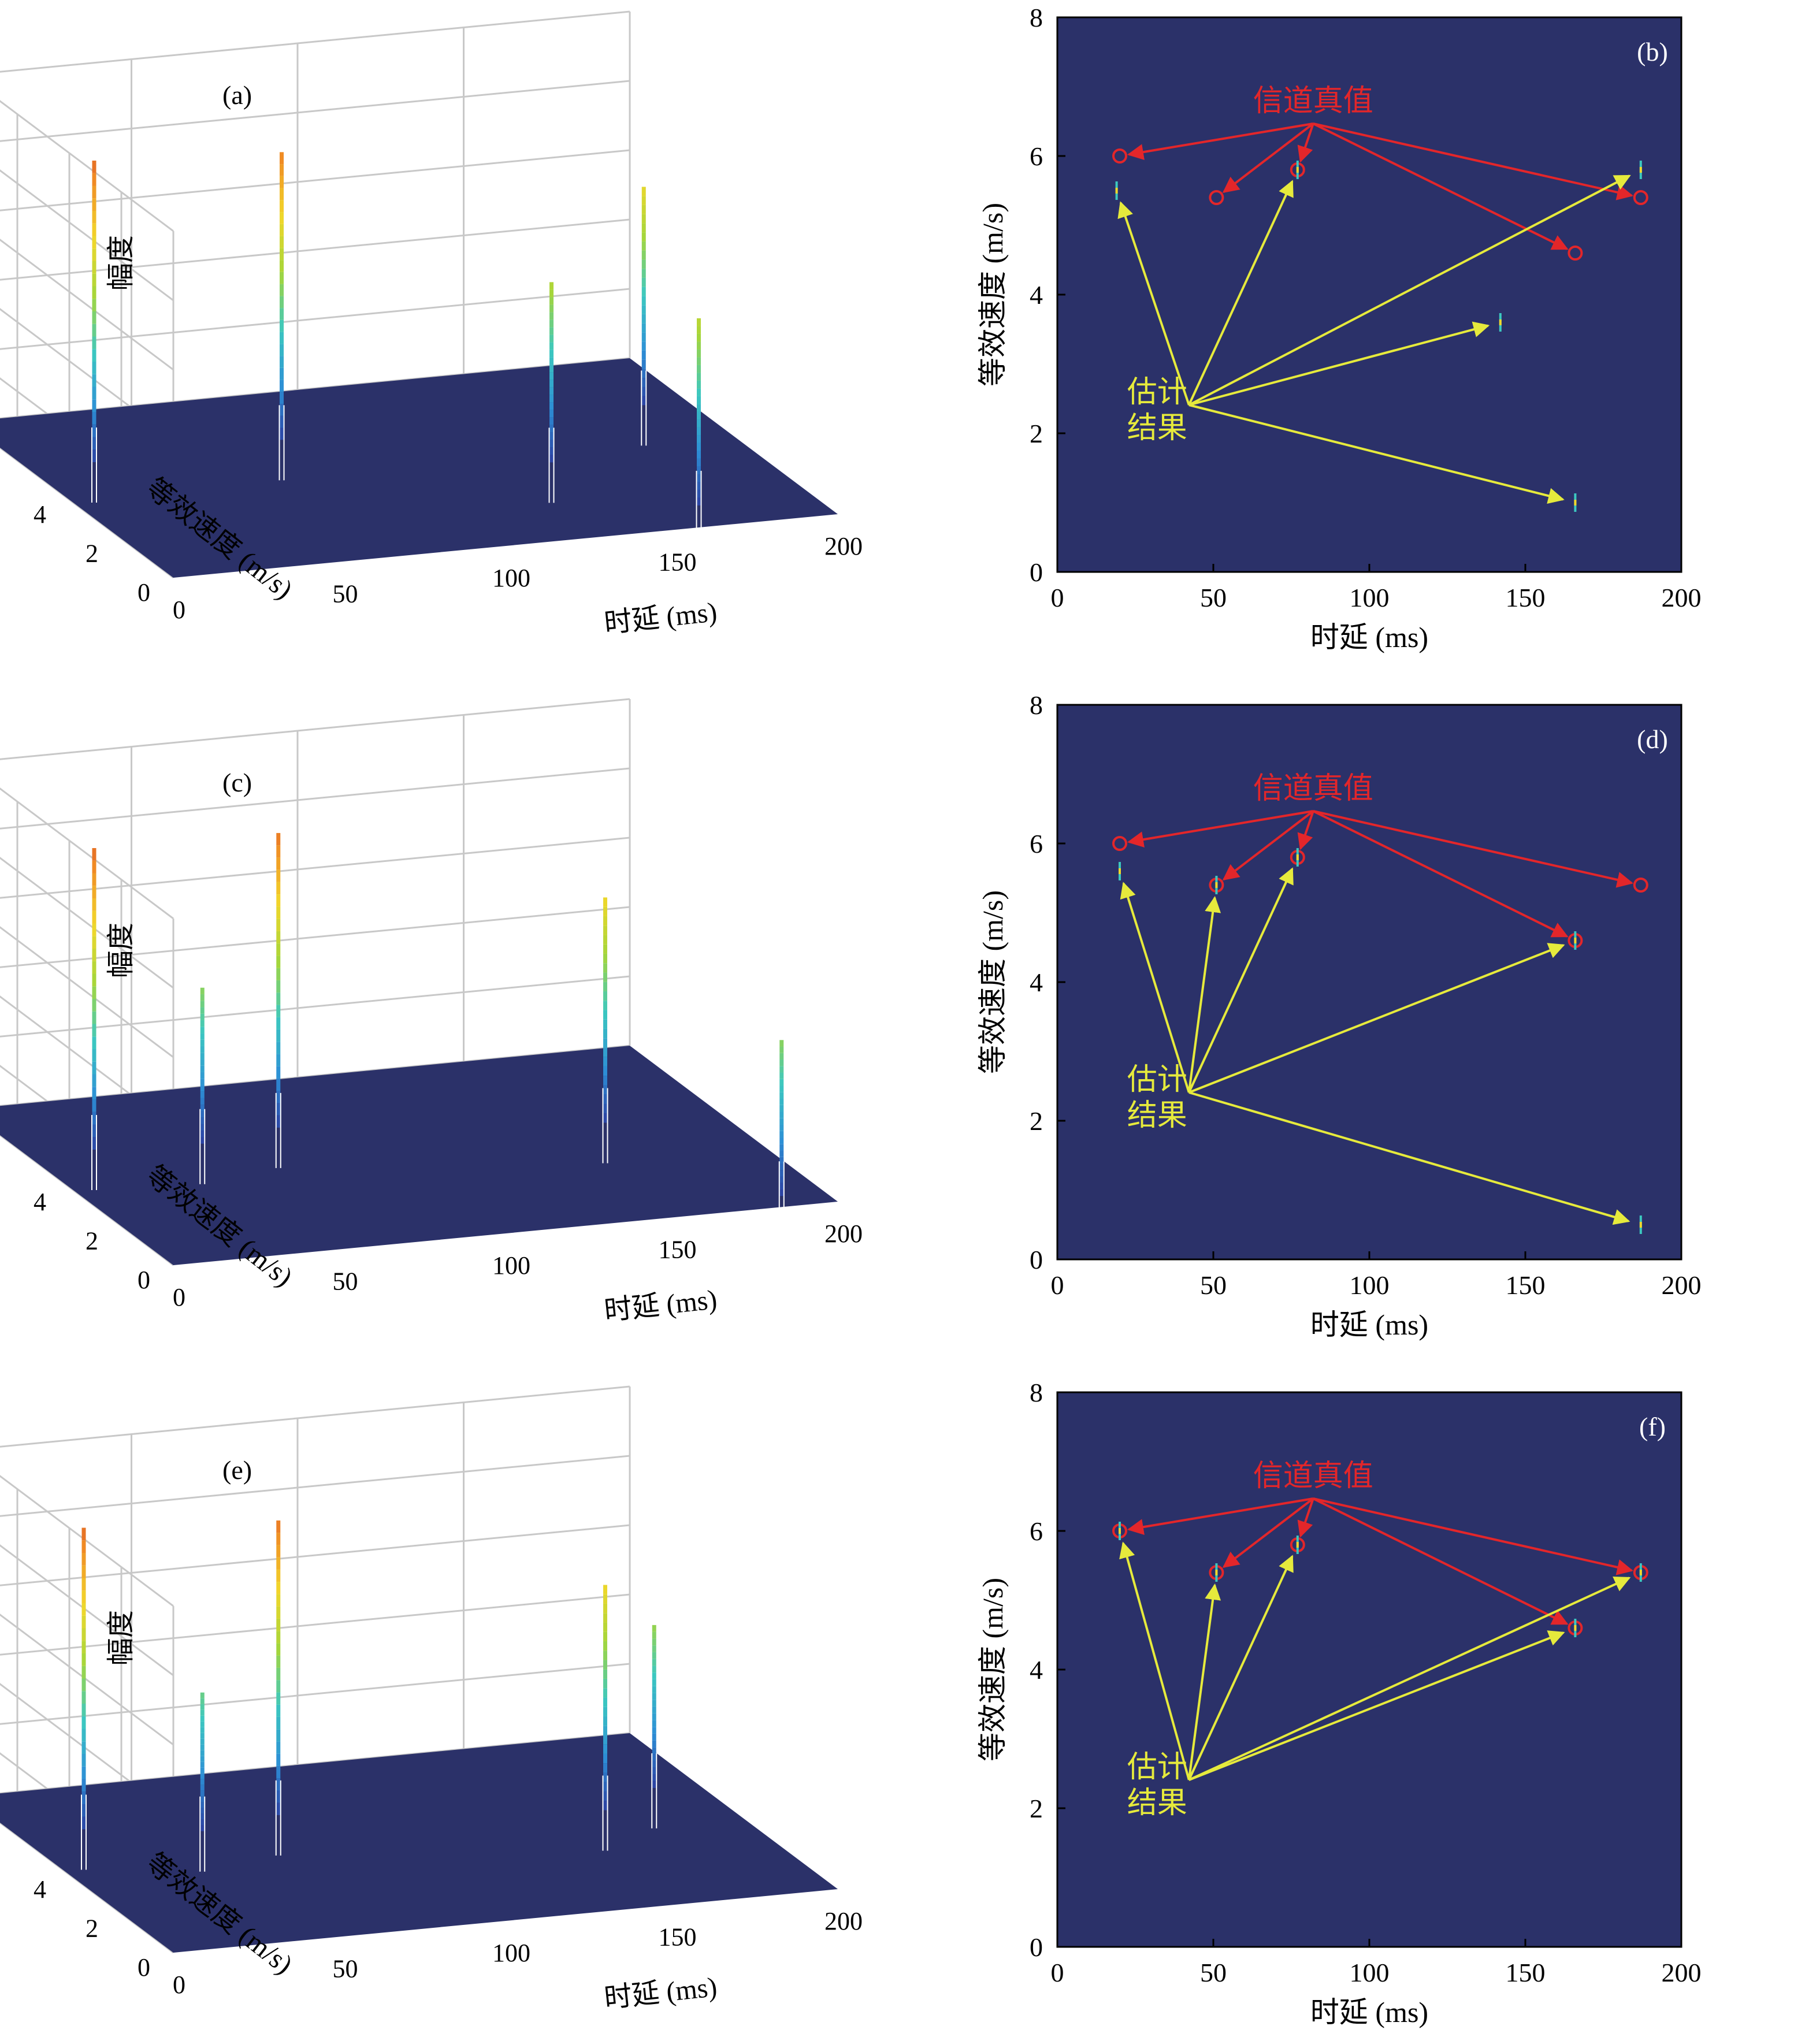  What do you see at coordinates (1157, 392) in the screenshot?
I see `estimate-label: 估计` at bounding box center [1157, 392].